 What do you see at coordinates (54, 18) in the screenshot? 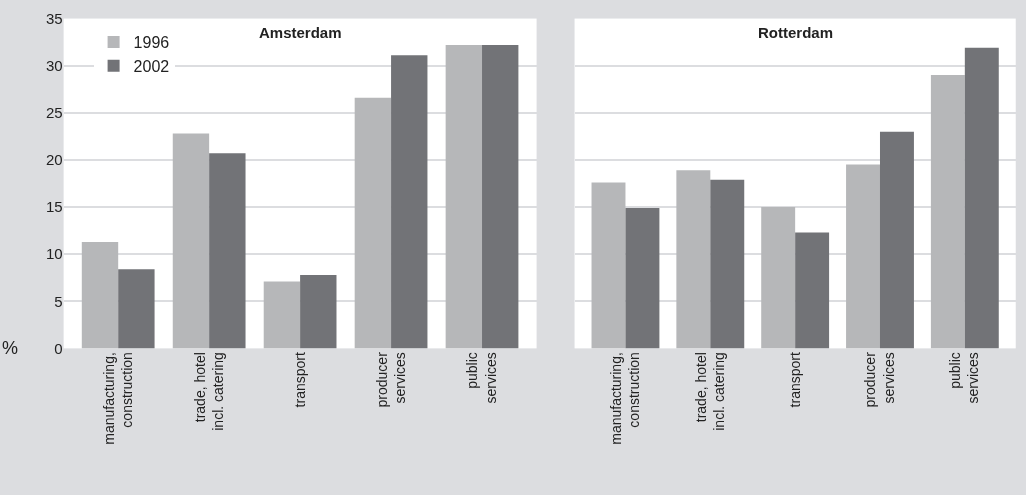
I see `y-tick-label: 35` at bounding box center [54, 18].